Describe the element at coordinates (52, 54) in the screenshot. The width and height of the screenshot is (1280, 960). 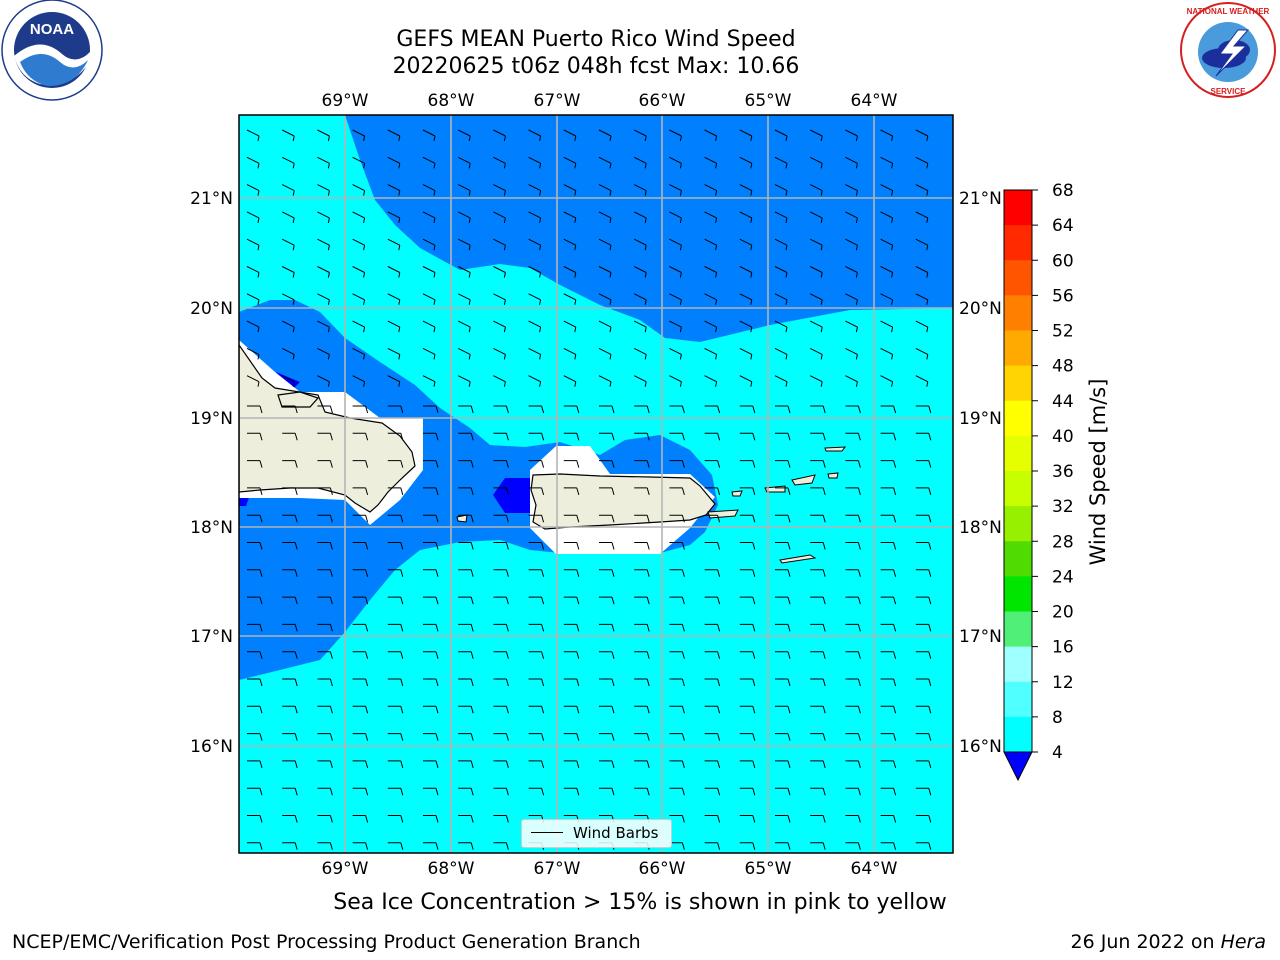
I see `noaa-logo: NOAA` at that location.